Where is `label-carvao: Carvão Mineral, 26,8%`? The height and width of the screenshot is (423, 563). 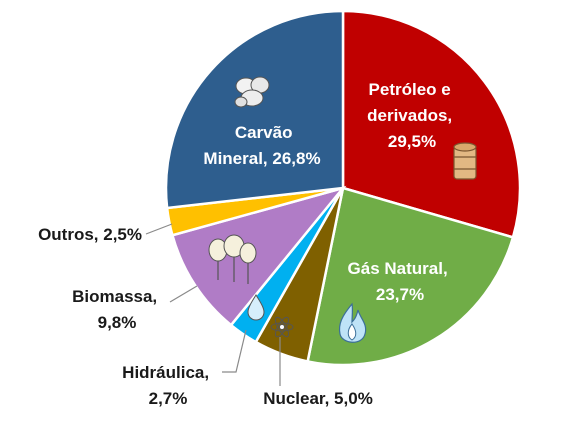
label-carvao: Carvão Mineral, 26,8% is located at coordinates (261, 145).